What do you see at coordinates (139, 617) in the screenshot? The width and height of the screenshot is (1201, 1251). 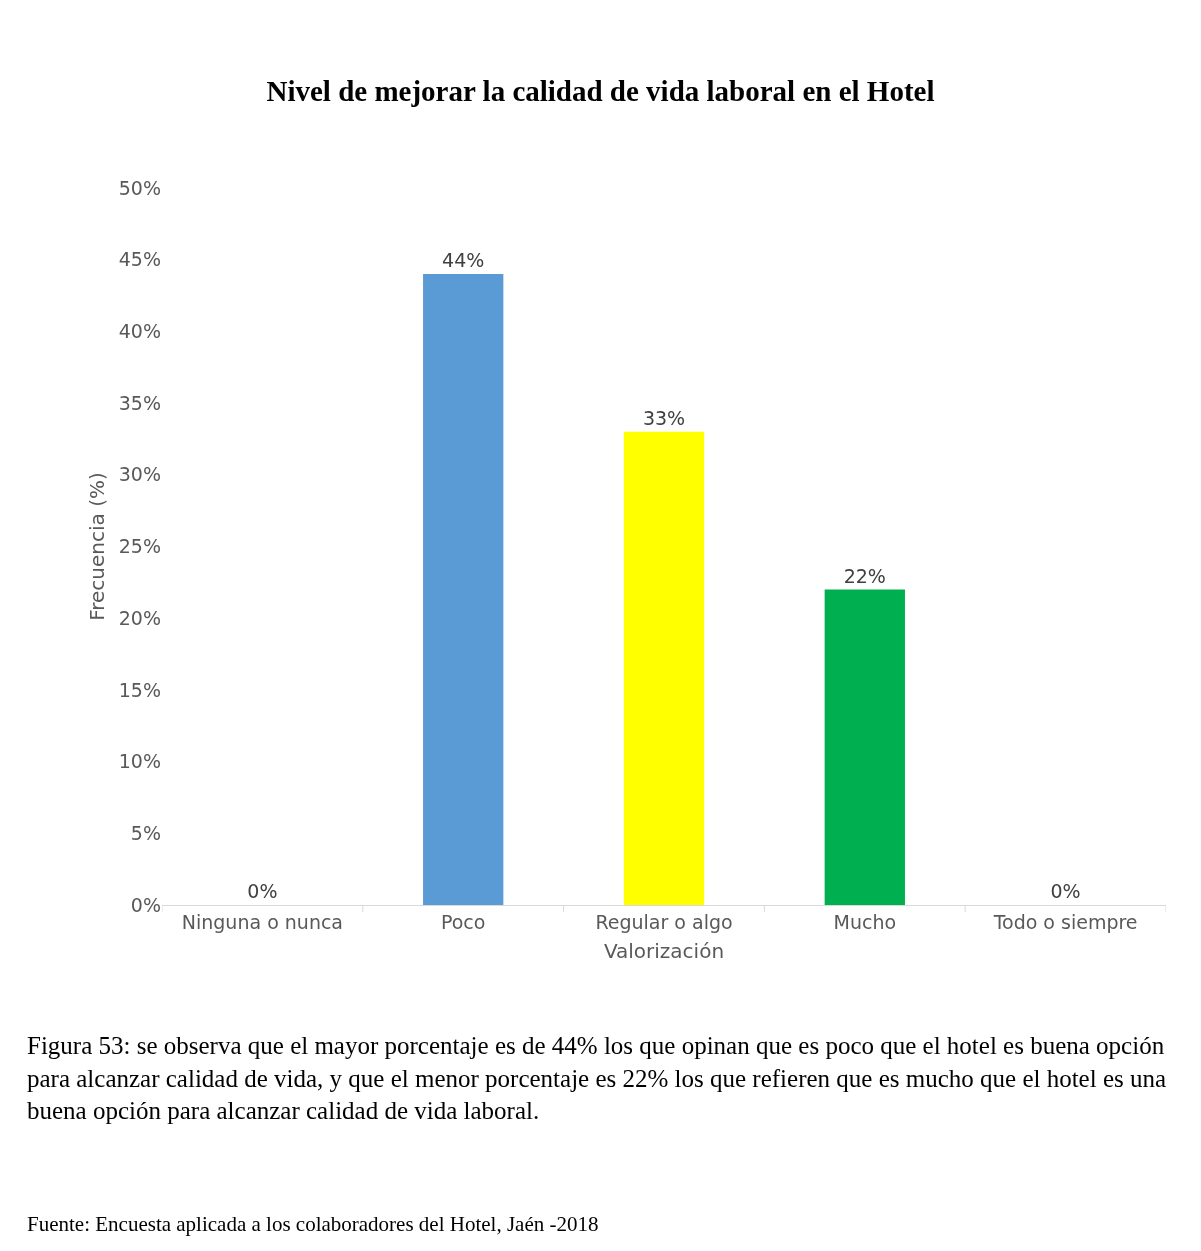 I see `y-tick-label: 20%` at bounding box center [139, 617].